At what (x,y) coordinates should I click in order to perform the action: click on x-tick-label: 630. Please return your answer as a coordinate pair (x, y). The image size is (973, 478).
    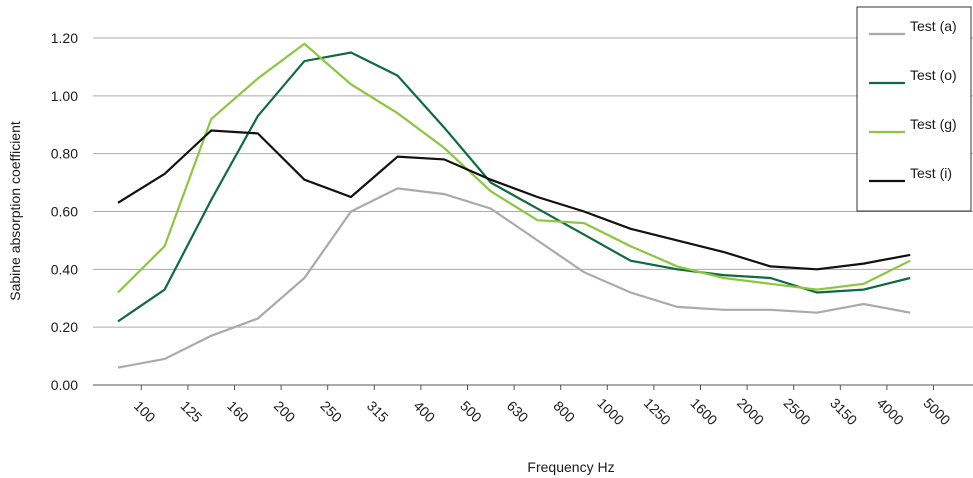
    Looking at the image, I should click on (518, 412).